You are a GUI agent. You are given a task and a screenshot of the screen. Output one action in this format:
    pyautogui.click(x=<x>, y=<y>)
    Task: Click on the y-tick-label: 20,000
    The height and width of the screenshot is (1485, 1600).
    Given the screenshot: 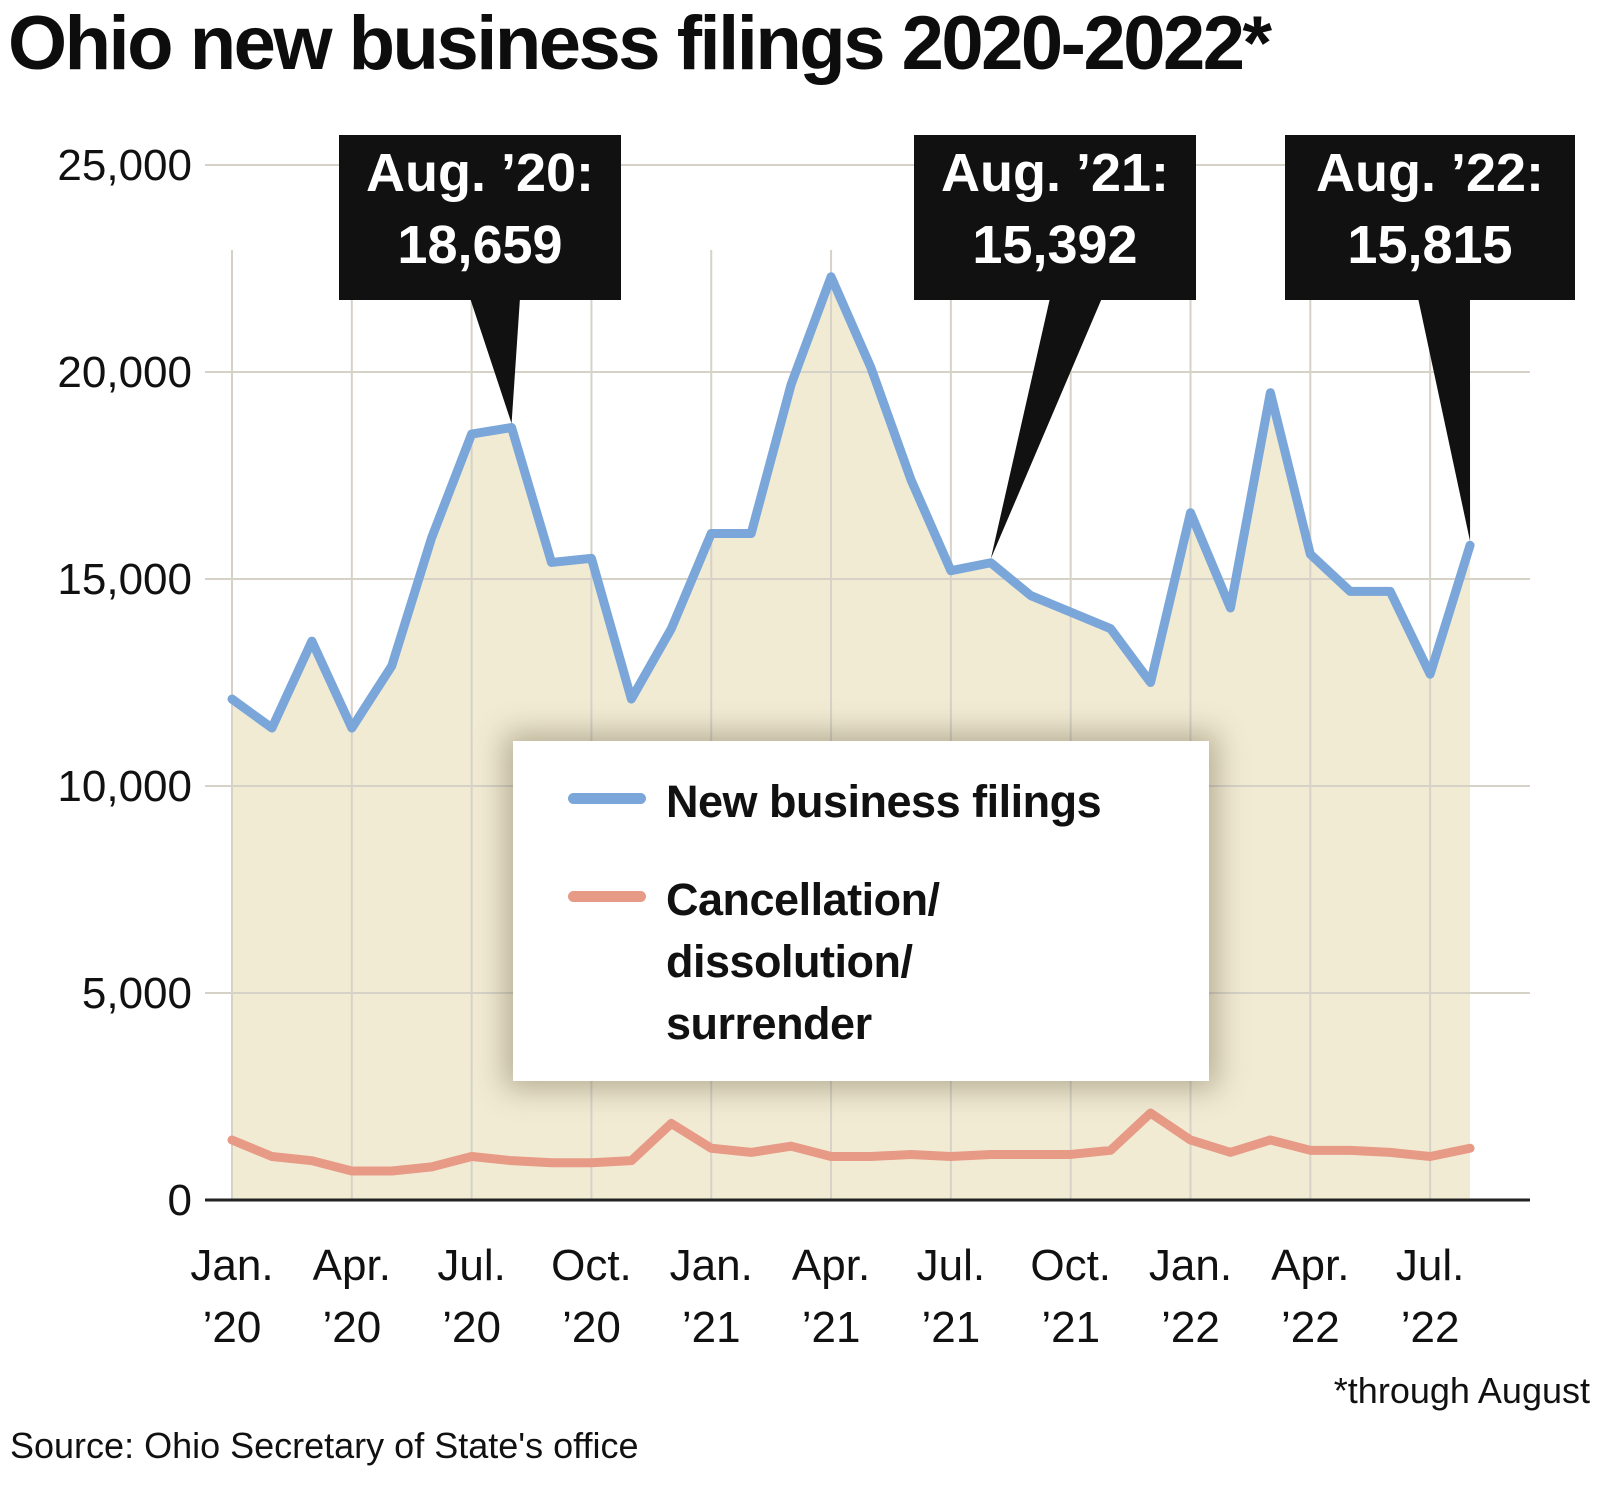 What is the action you would take?
    pyautogui.click(x=124, y=372)
    